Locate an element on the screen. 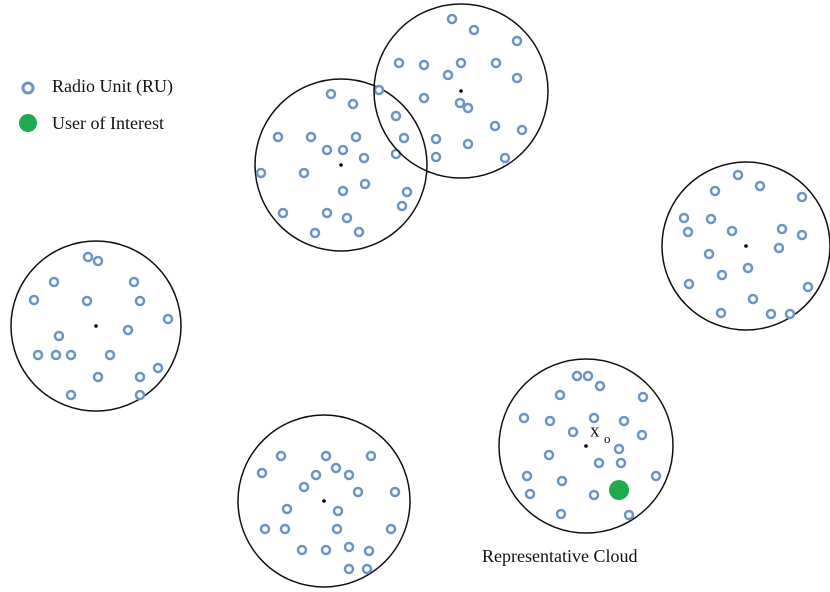  user-of-interest is located at coordinates (619, 490).